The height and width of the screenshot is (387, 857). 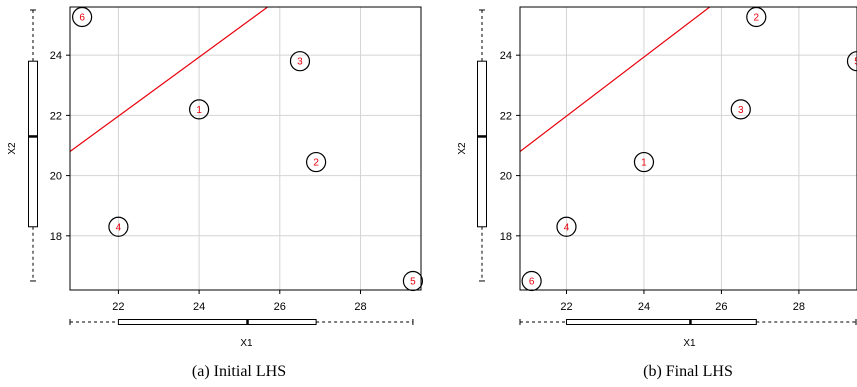 I want to click on caption-initial-lhs: (a) Initial LHS, so click(x=239, y=371).